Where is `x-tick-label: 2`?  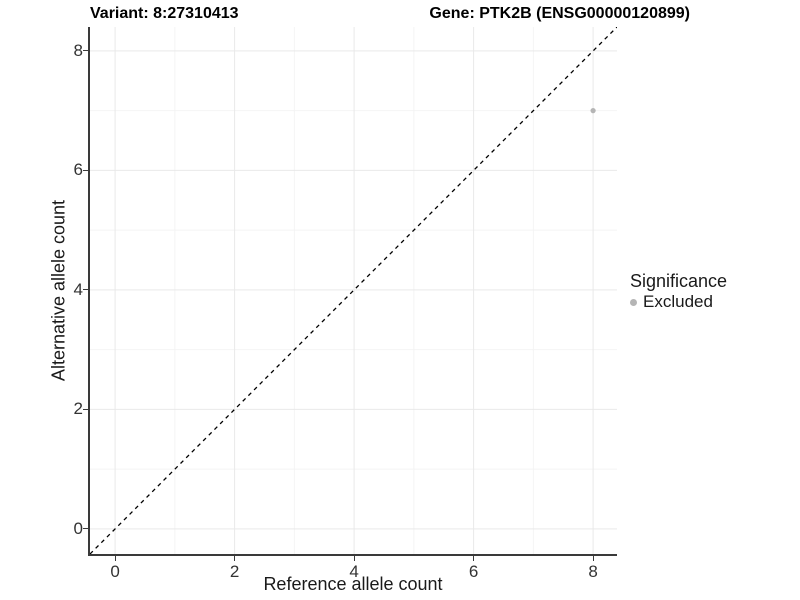 x-tick-label: 2 is located at coordinates (234, 571).